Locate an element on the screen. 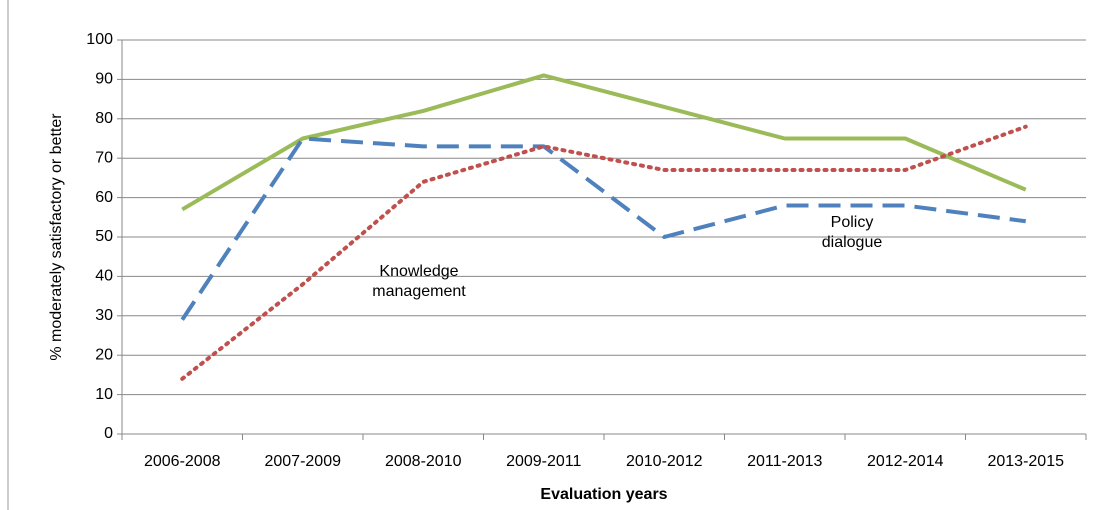 The width and height of the screenshot is (1098, 510). x-tick-label: 2012-2014 is located at coordinates (905, 461).